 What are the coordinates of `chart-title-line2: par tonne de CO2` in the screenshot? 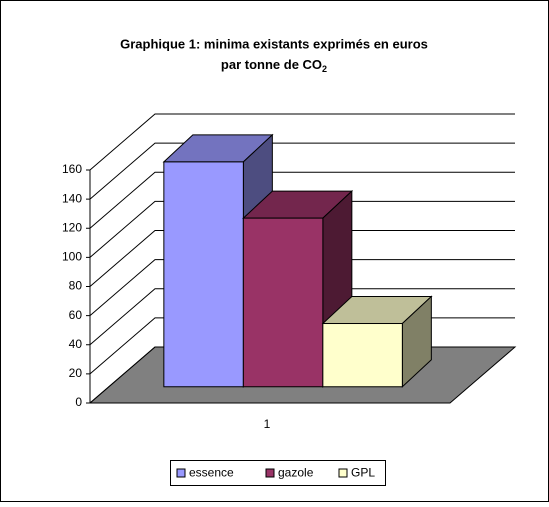 It's located at (274, 65).